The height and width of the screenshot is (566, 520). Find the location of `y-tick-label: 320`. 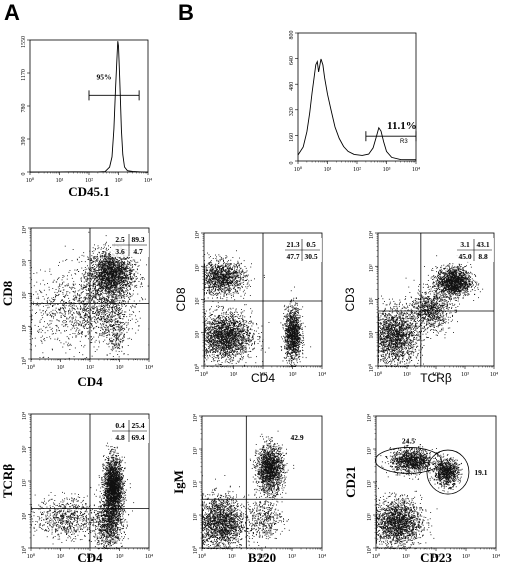

y-tick-label: 320 is located at coordinates (292, 111).